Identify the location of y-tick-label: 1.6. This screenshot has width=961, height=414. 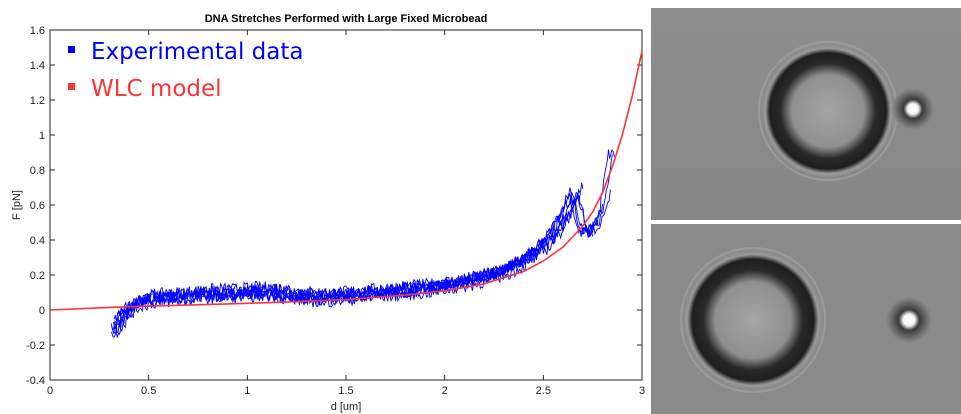
(37, 31).